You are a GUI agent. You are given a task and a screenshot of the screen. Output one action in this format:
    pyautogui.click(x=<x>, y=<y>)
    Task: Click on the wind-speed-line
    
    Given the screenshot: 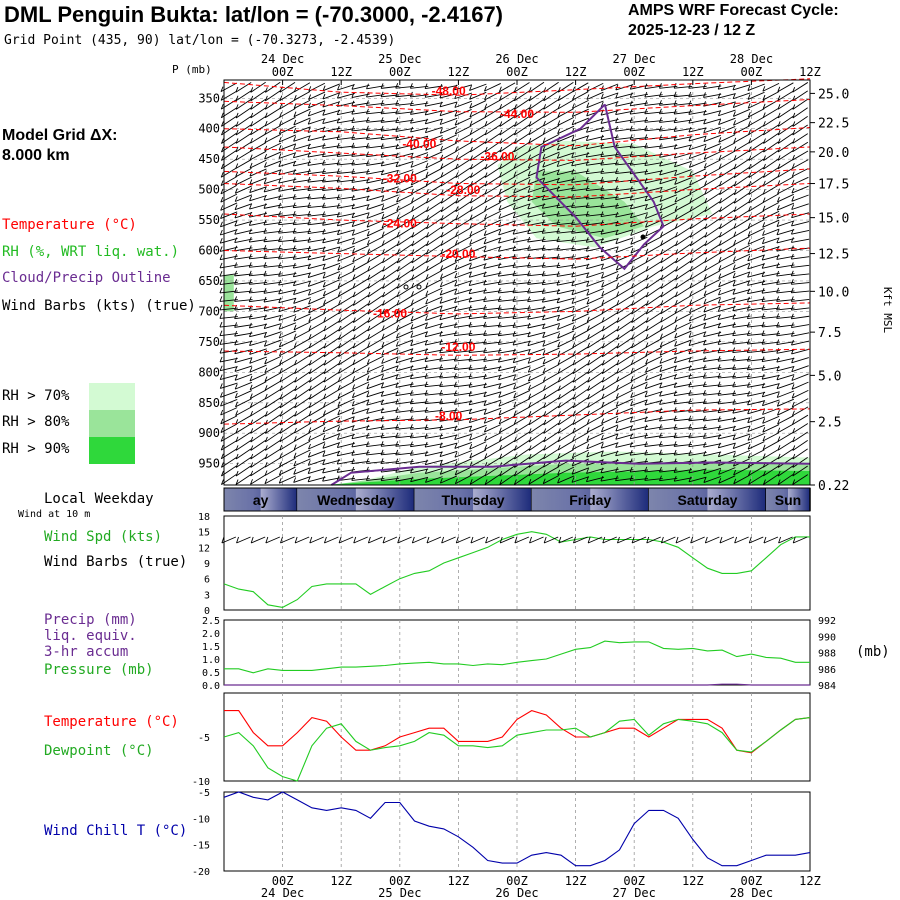 What is the action you would take?
    pyautogui.click(x=516, y=569)
    